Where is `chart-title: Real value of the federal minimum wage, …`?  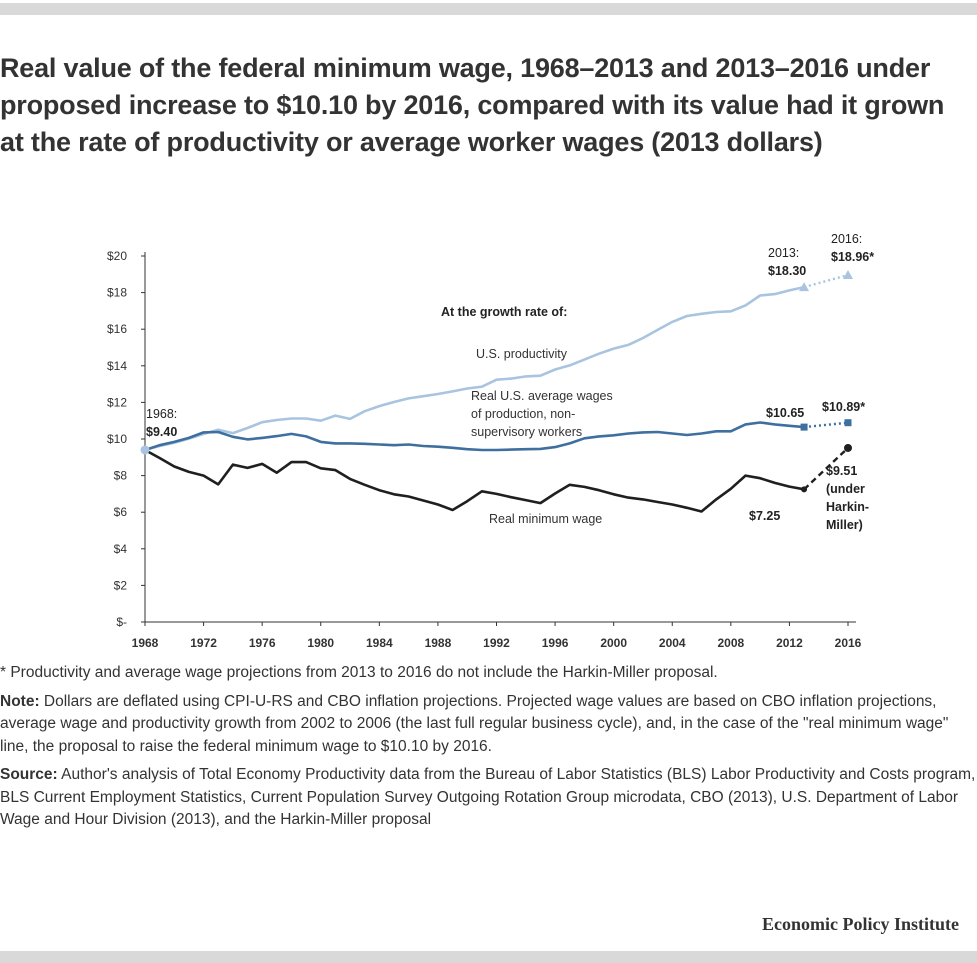
chart-title: Real value of the federal minimum wage, … is located at coordinates (472, 105).